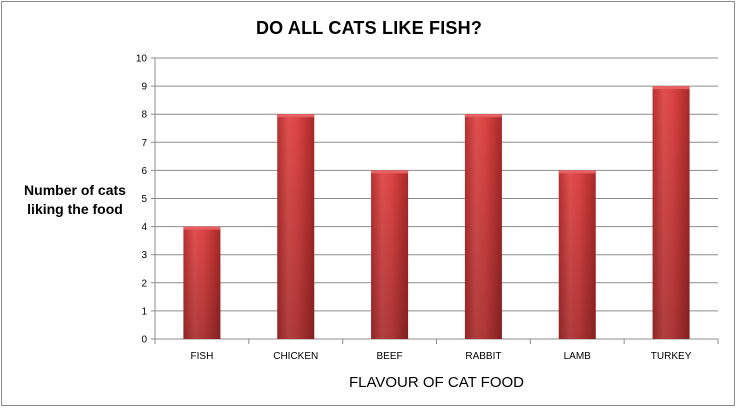  I want to click on y-axis-label-line-2: liking the food, so click(75, 209).